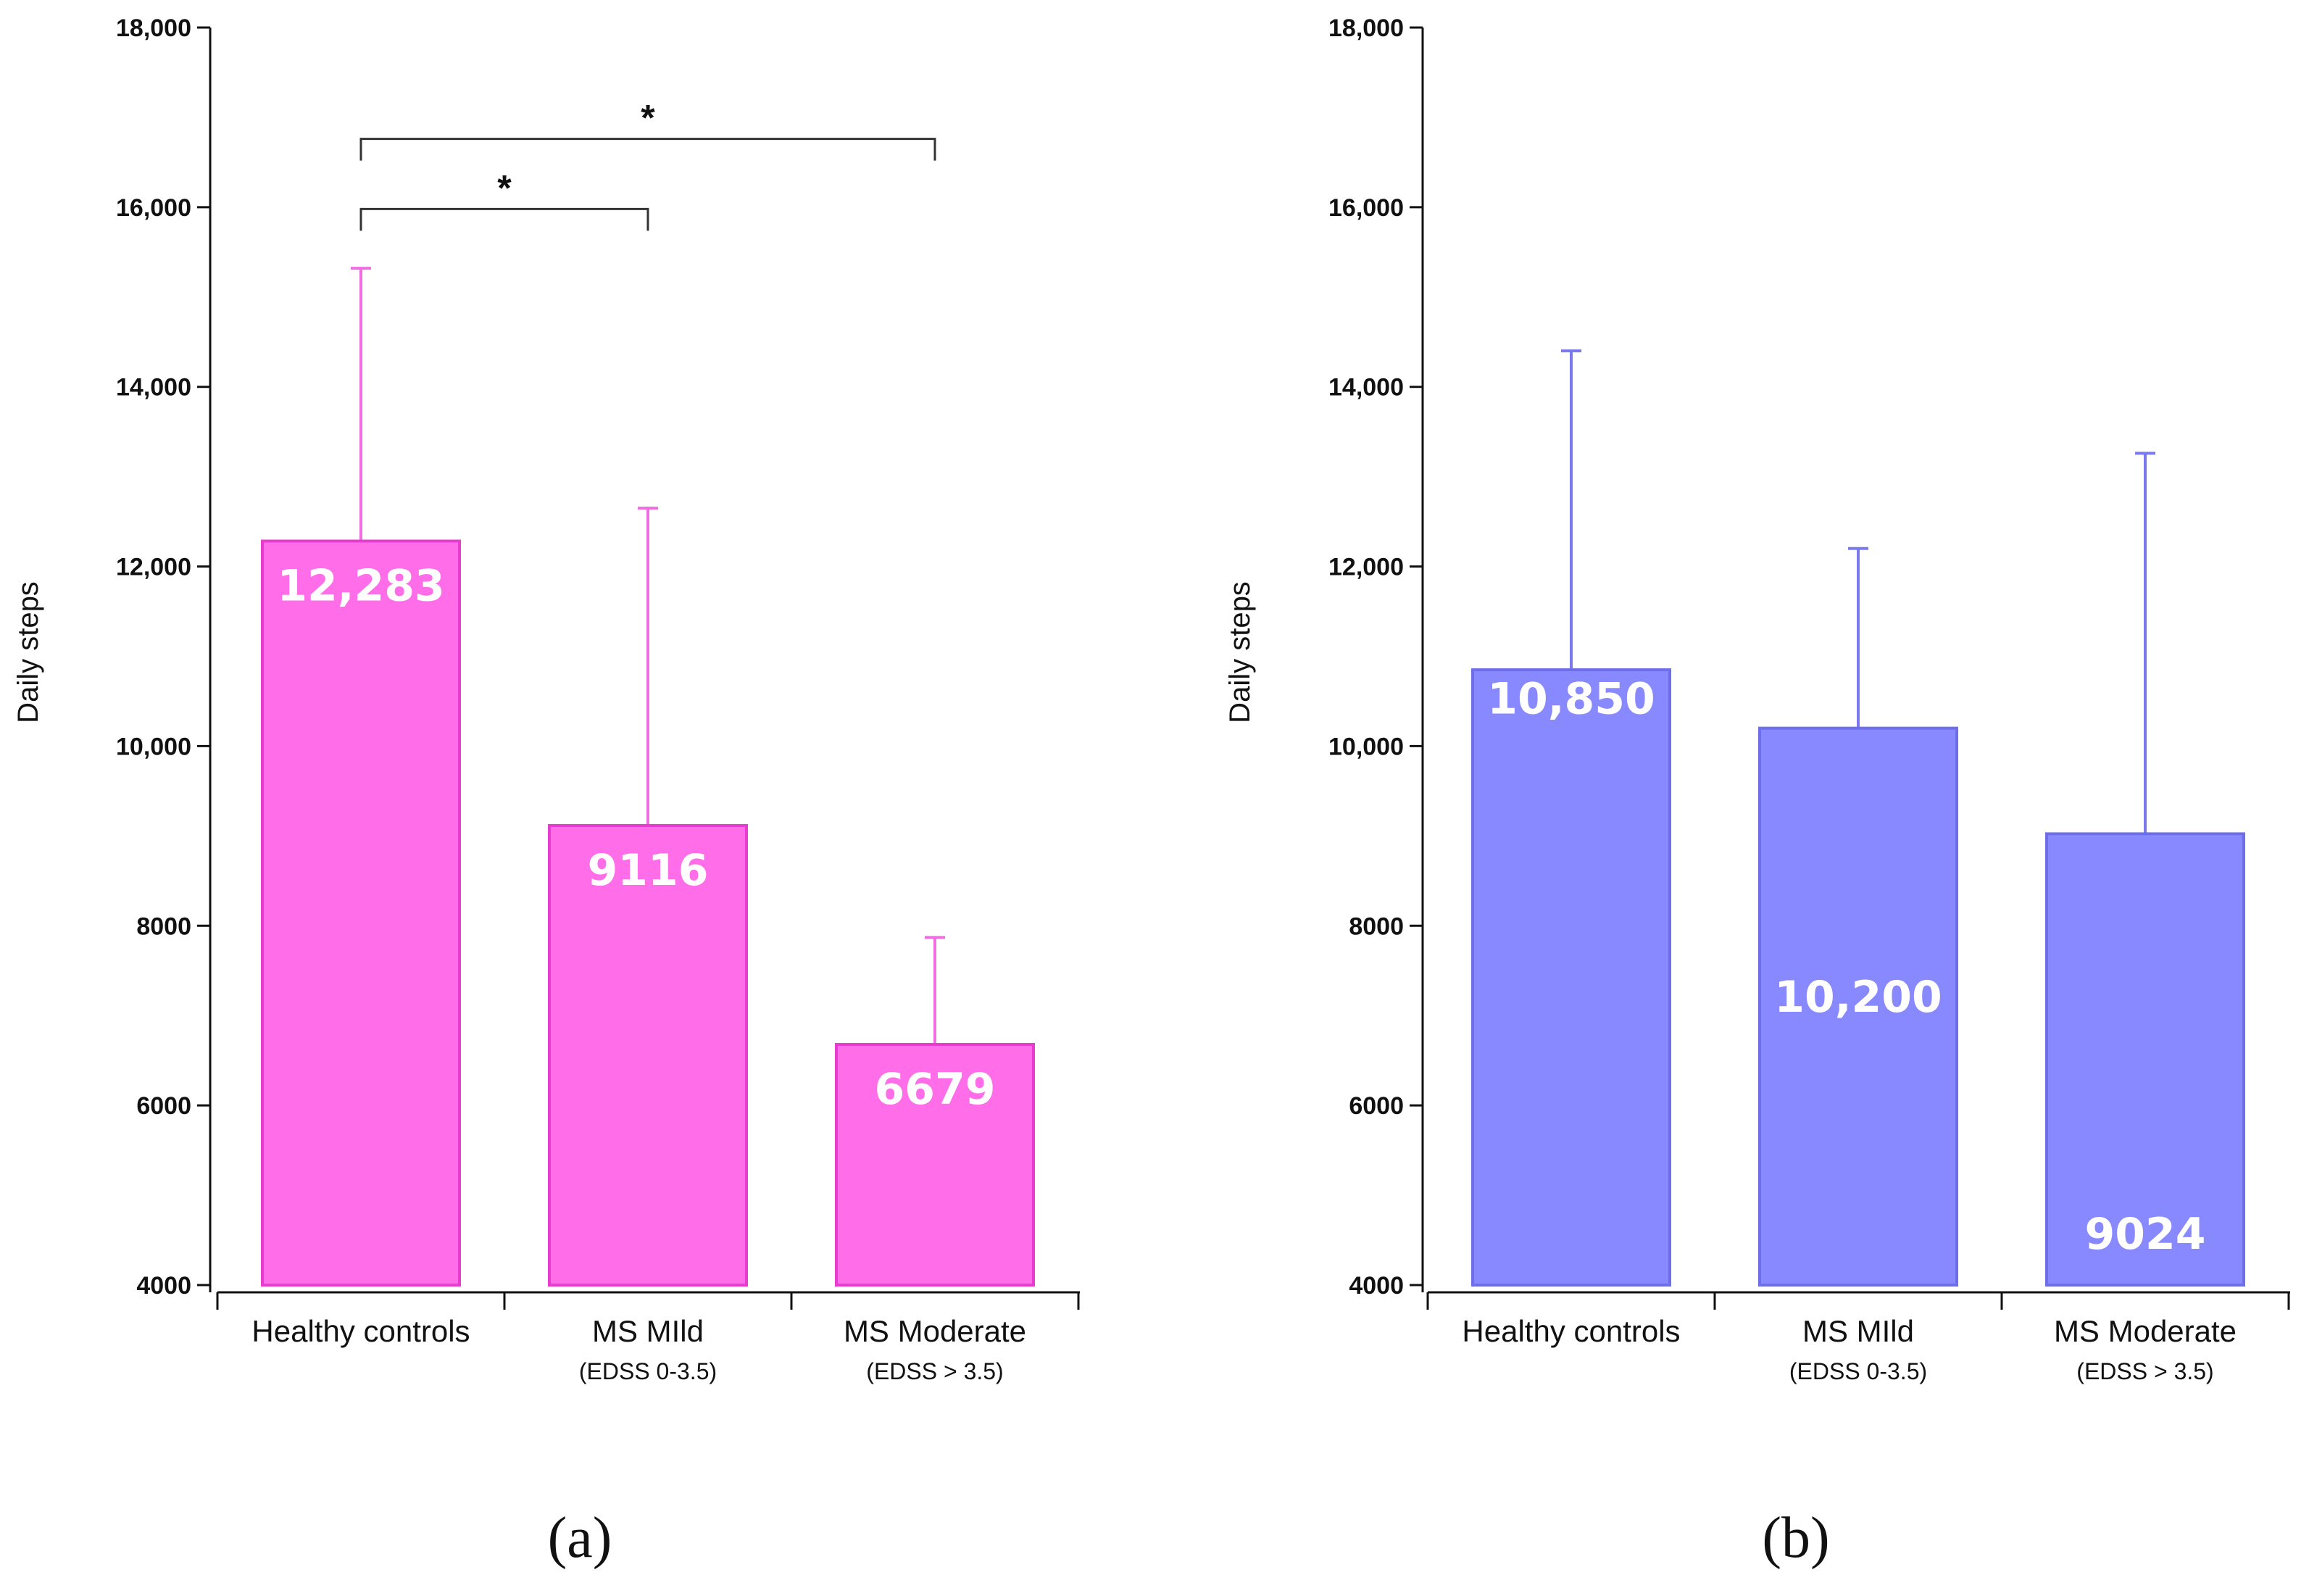  I want to click on bar-value-label: 9024, so click(2145, 1234).